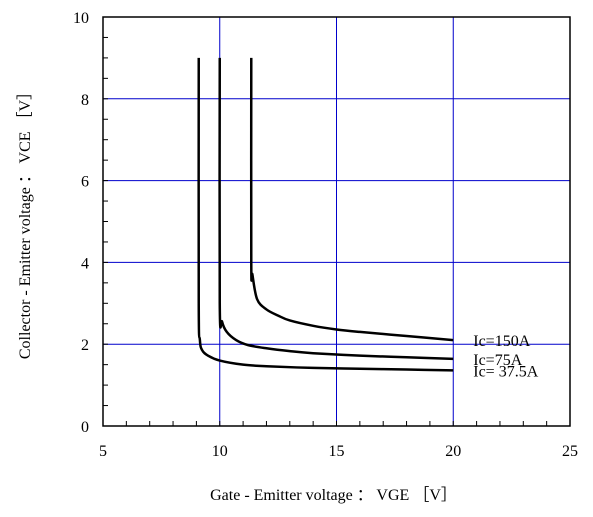 The image size is (593, 517). I want to click on x-tick-label: 20, so click(453, 451).